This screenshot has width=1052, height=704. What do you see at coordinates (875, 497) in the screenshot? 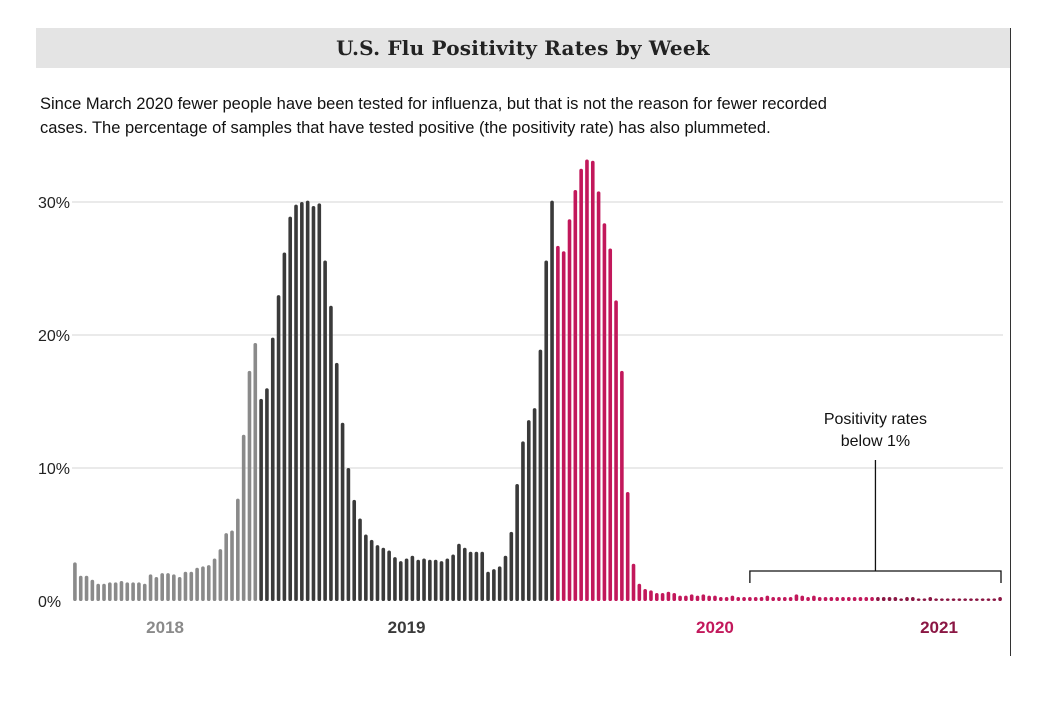
I see `annotation: Positivity rates below 1%` at bounding box center [875, 497].